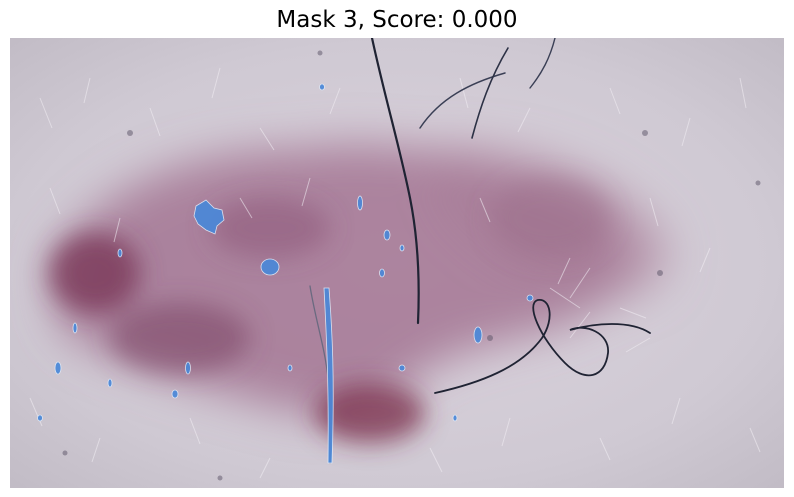 This screenshot has width=794, height=497. I want to click on figure-title: Mask 3, Score: 0.000, so click(397, 20).